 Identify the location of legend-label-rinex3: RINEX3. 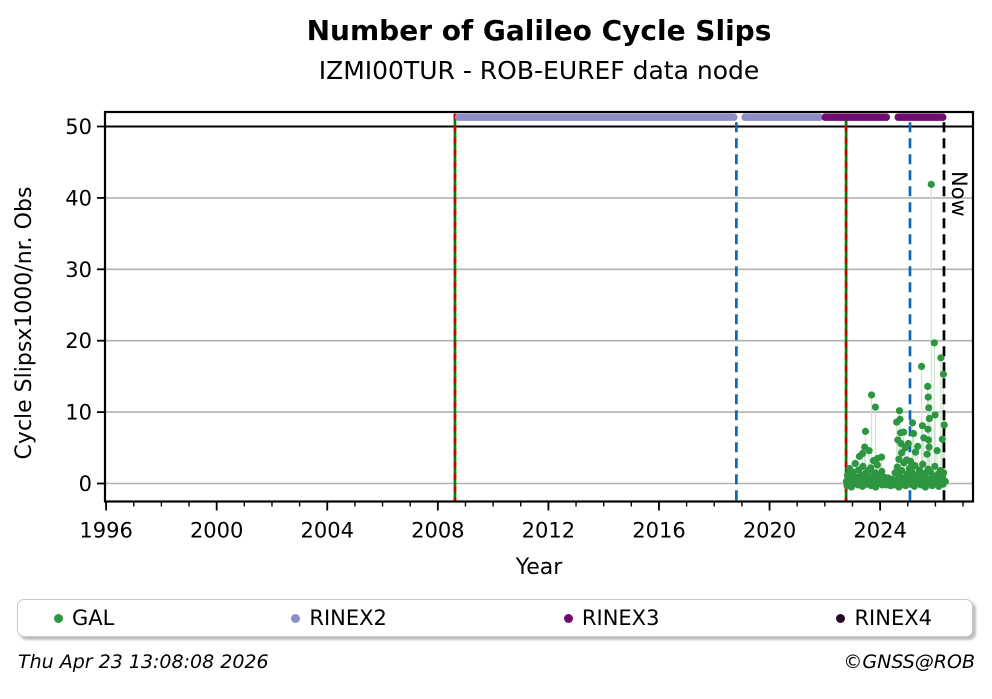
(620, 618).